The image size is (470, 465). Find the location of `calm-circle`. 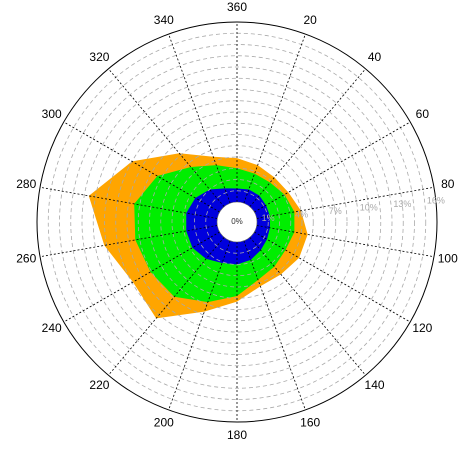

calm-circle is located at coordinates (237, 222).